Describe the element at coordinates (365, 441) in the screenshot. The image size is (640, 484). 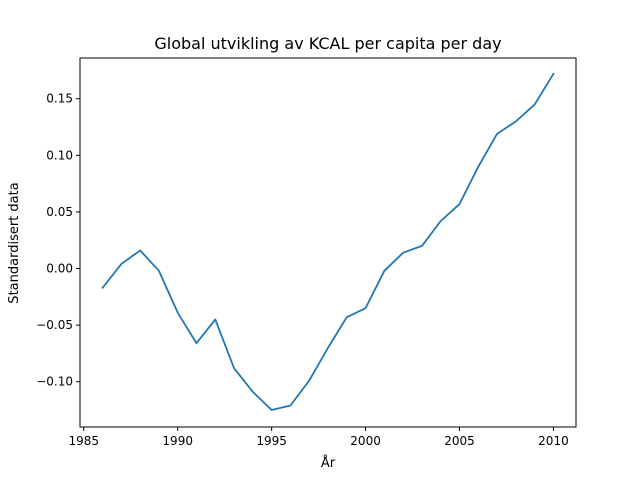
I see `x-tick-label: 2000` at that location.